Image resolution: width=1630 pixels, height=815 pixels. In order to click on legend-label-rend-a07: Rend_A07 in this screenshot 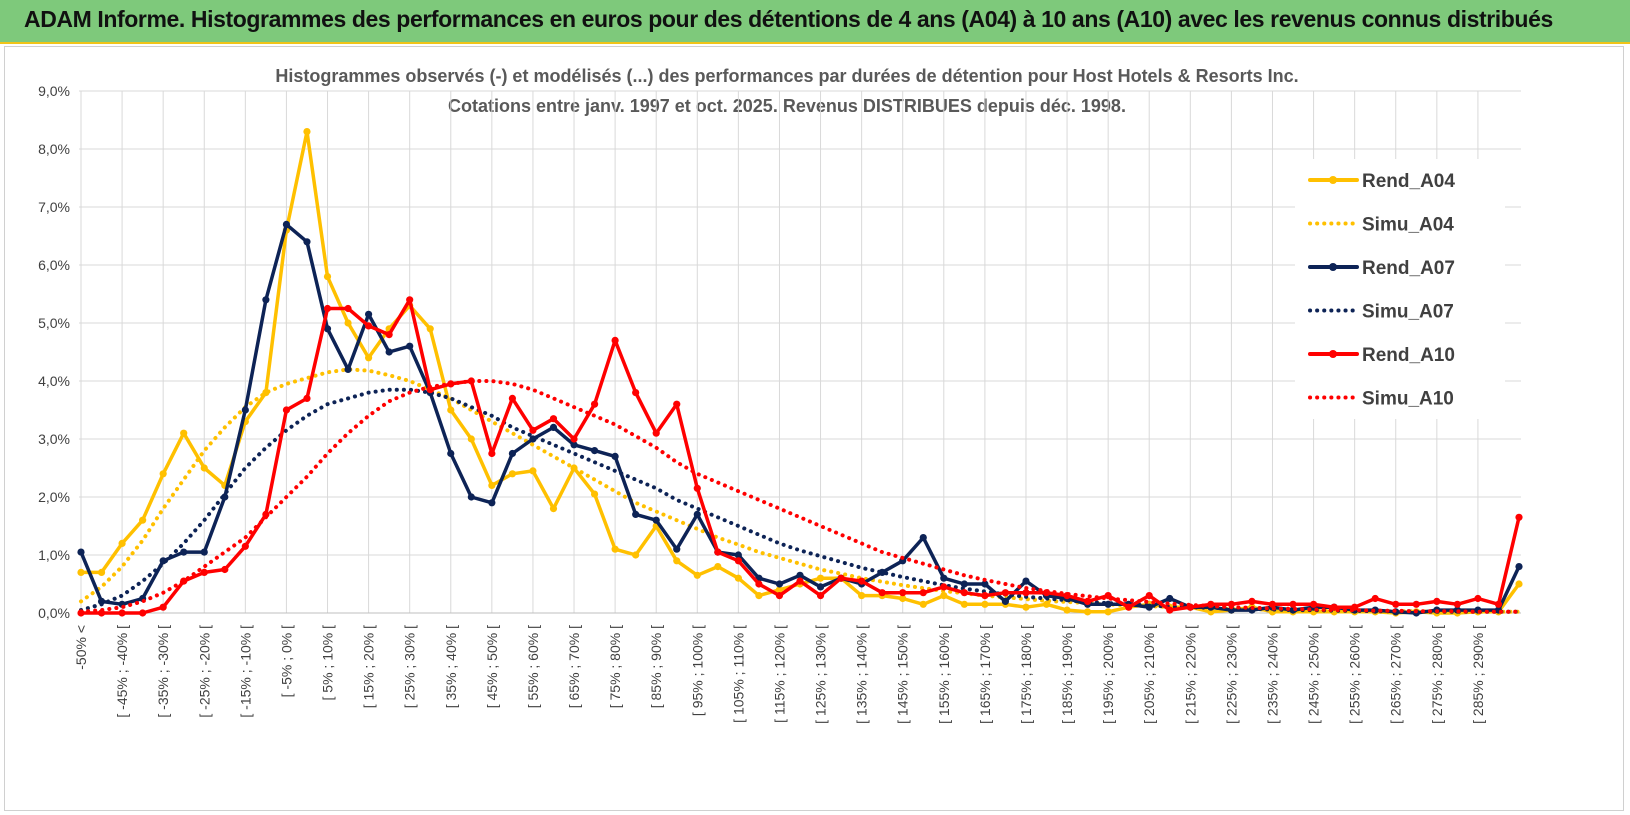, I will do `click(1408, 268)`.